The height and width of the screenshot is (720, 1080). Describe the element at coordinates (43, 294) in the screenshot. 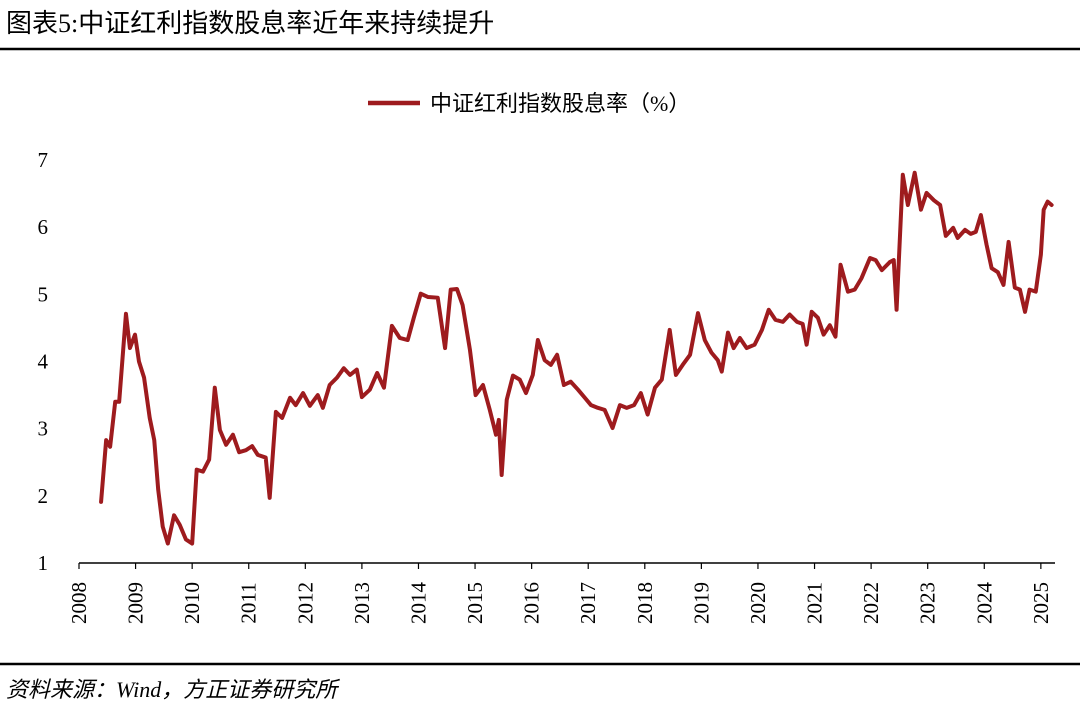

I see `y-tick-label: 5` at that location.